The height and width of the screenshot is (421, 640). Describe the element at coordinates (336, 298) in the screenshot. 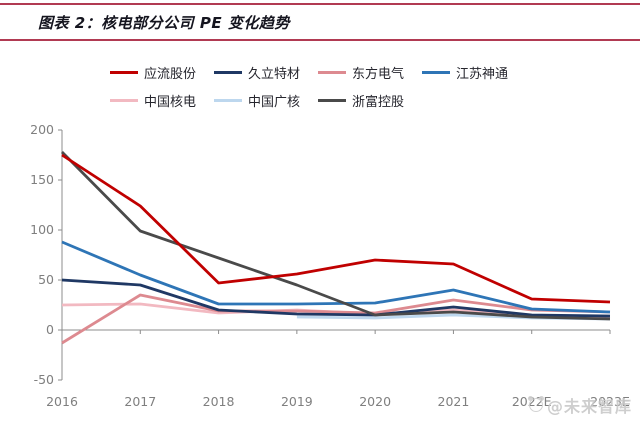

I see `series-line-久立特材` at that location.